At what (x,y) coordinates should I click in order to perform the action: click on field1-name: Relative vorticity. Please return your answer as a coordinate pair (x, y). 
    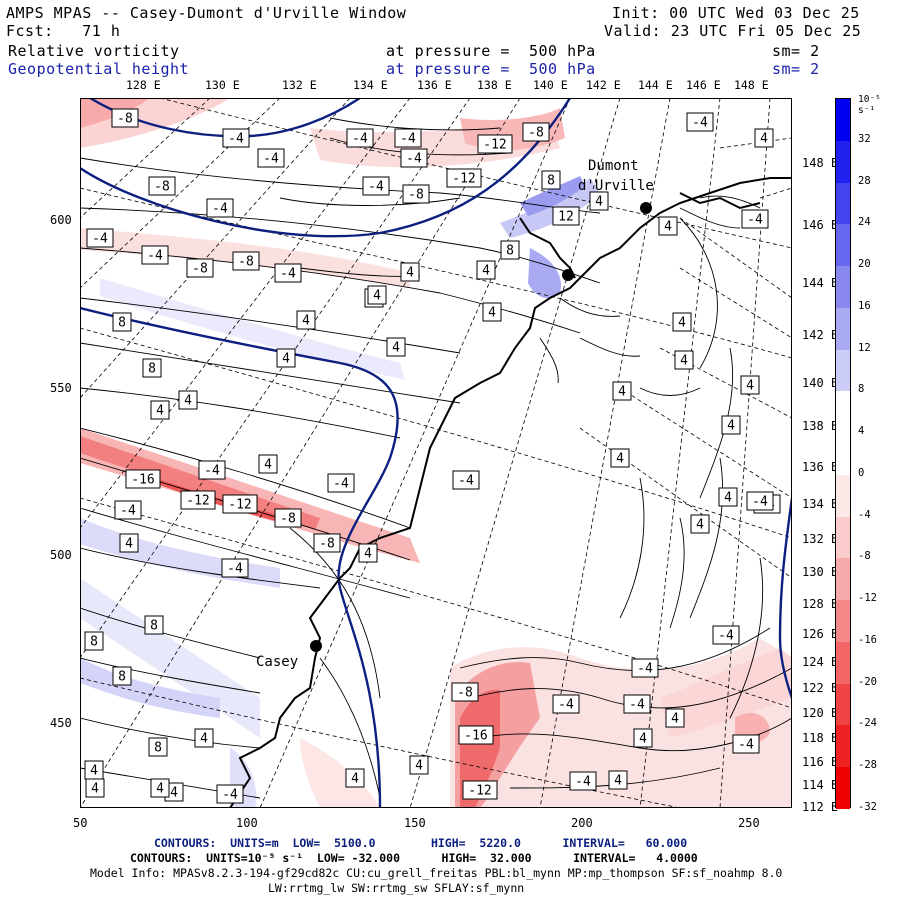
    Looking at the image, I should click on (94, 51).